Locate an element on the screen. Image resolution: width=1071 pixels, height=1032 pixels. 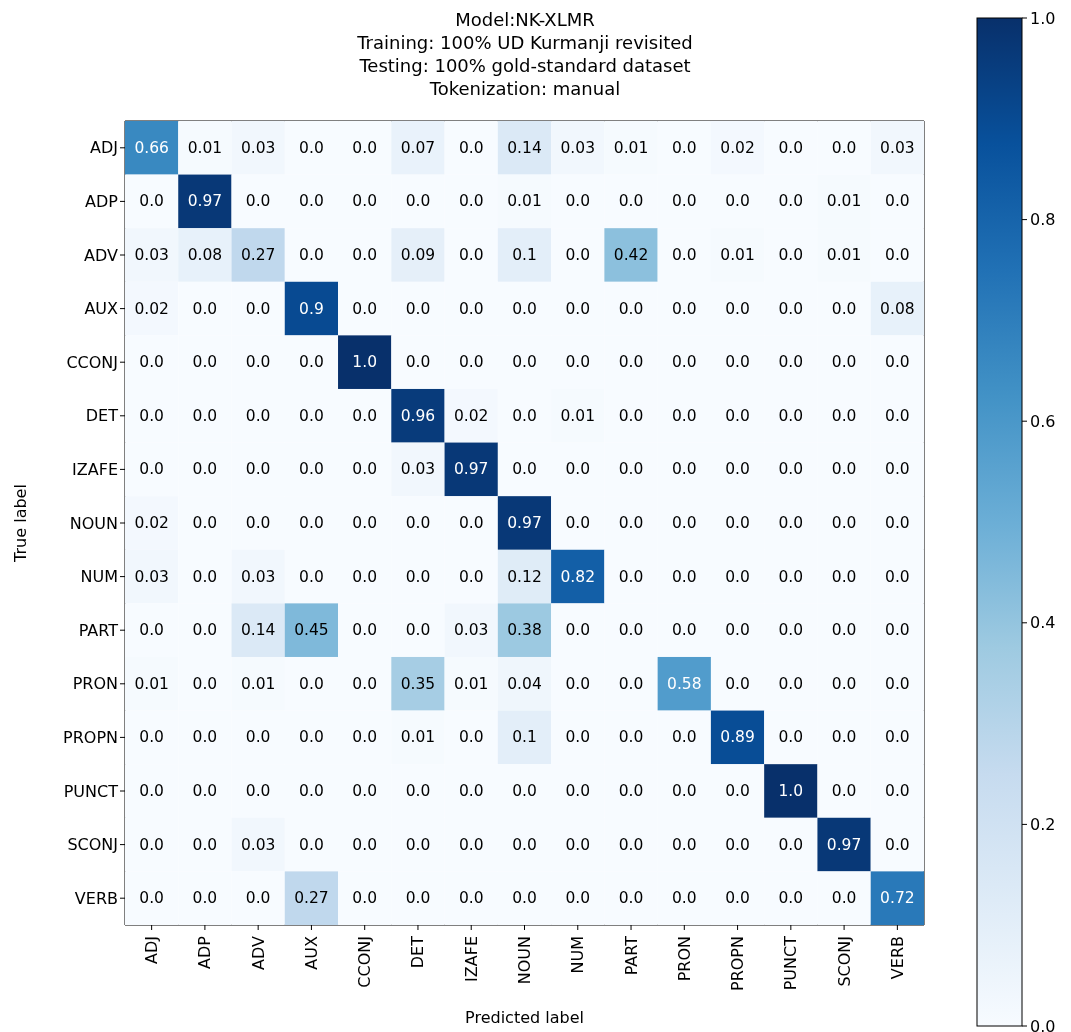
y-tick-label: ADV is located at coordinates (101, 255).